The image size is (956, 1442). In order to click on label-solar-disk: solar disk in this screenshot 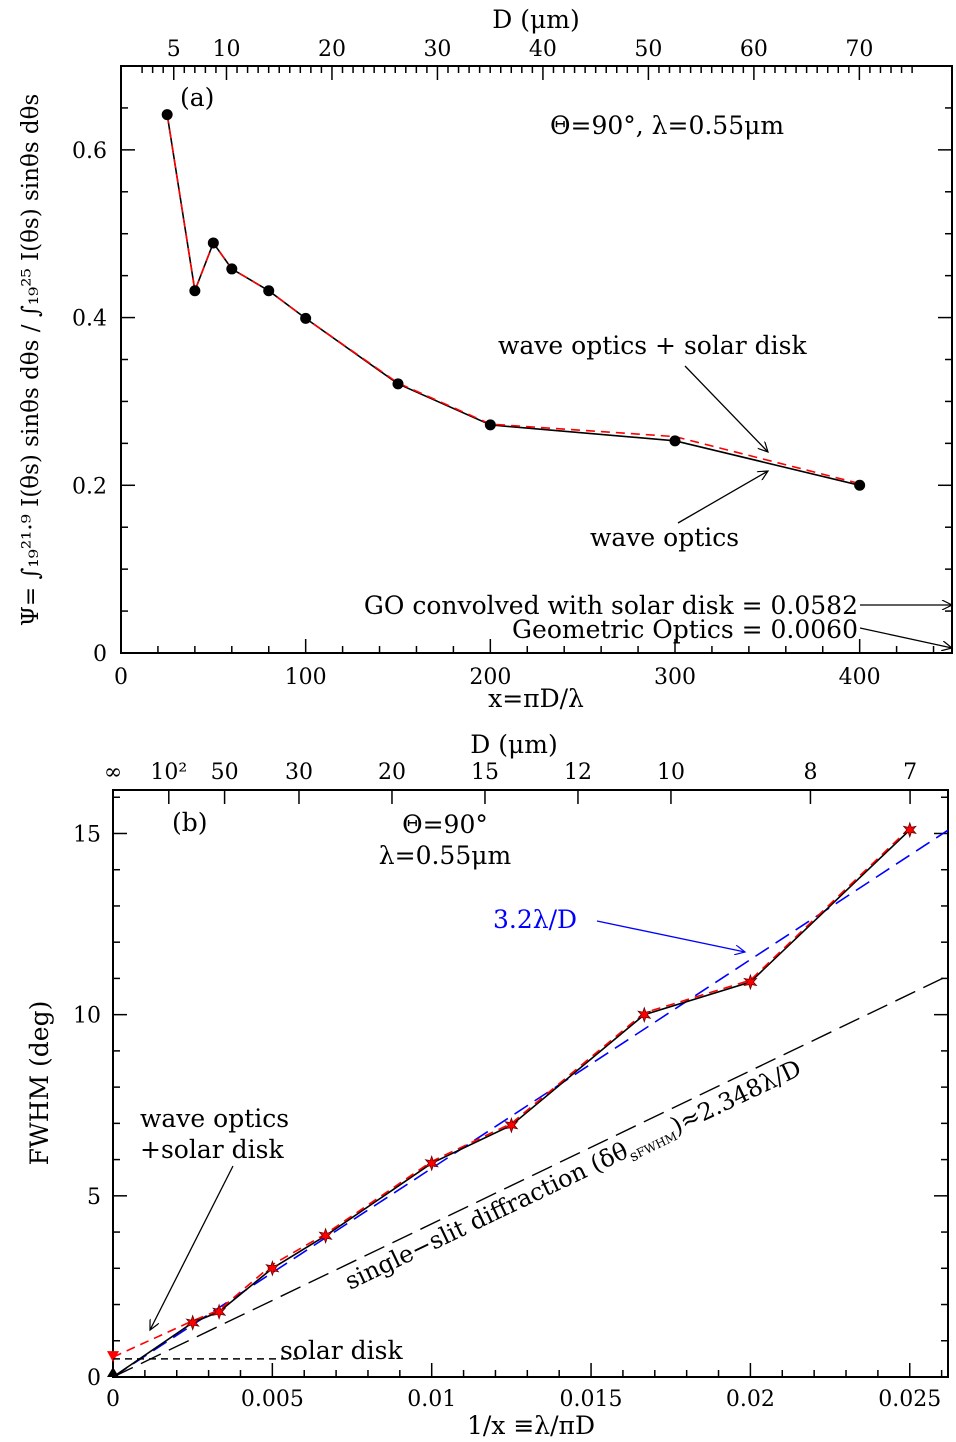, I will do `click(342, 1350)`.